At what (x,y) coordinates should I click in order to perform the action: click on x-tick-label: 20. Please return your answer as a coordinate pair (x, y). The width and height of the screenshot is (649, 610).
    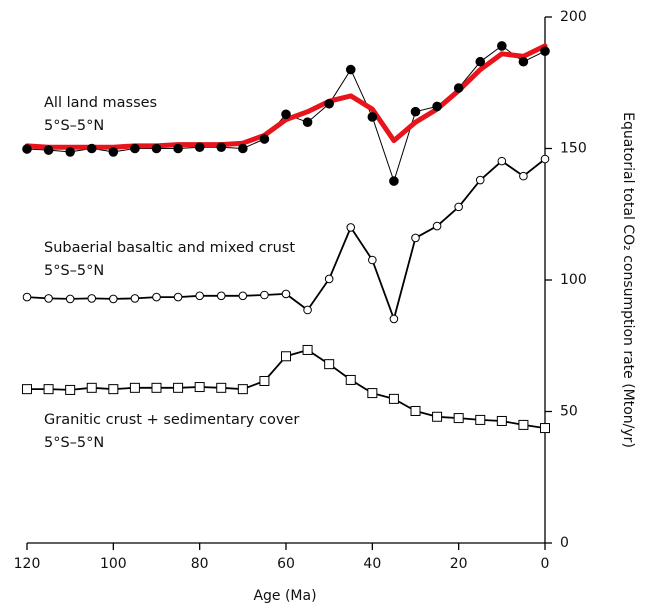
    Looking at the image, I should click on (459, 564).